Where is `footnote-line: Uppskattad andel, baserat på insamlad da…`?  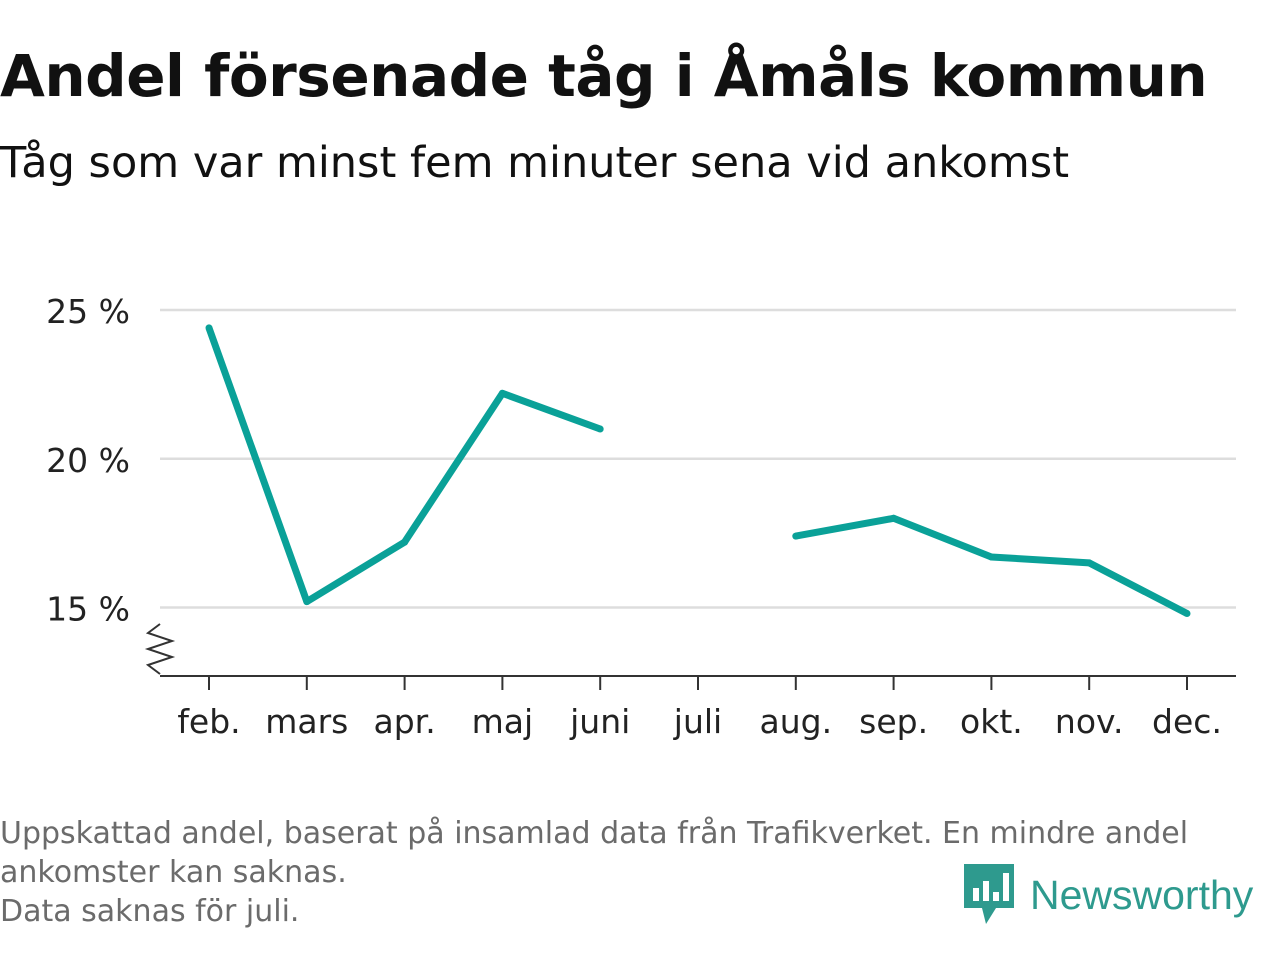 footnote-line: Uppskattad andel, baserat på insamlad da… is located at coordinates (594, 833).